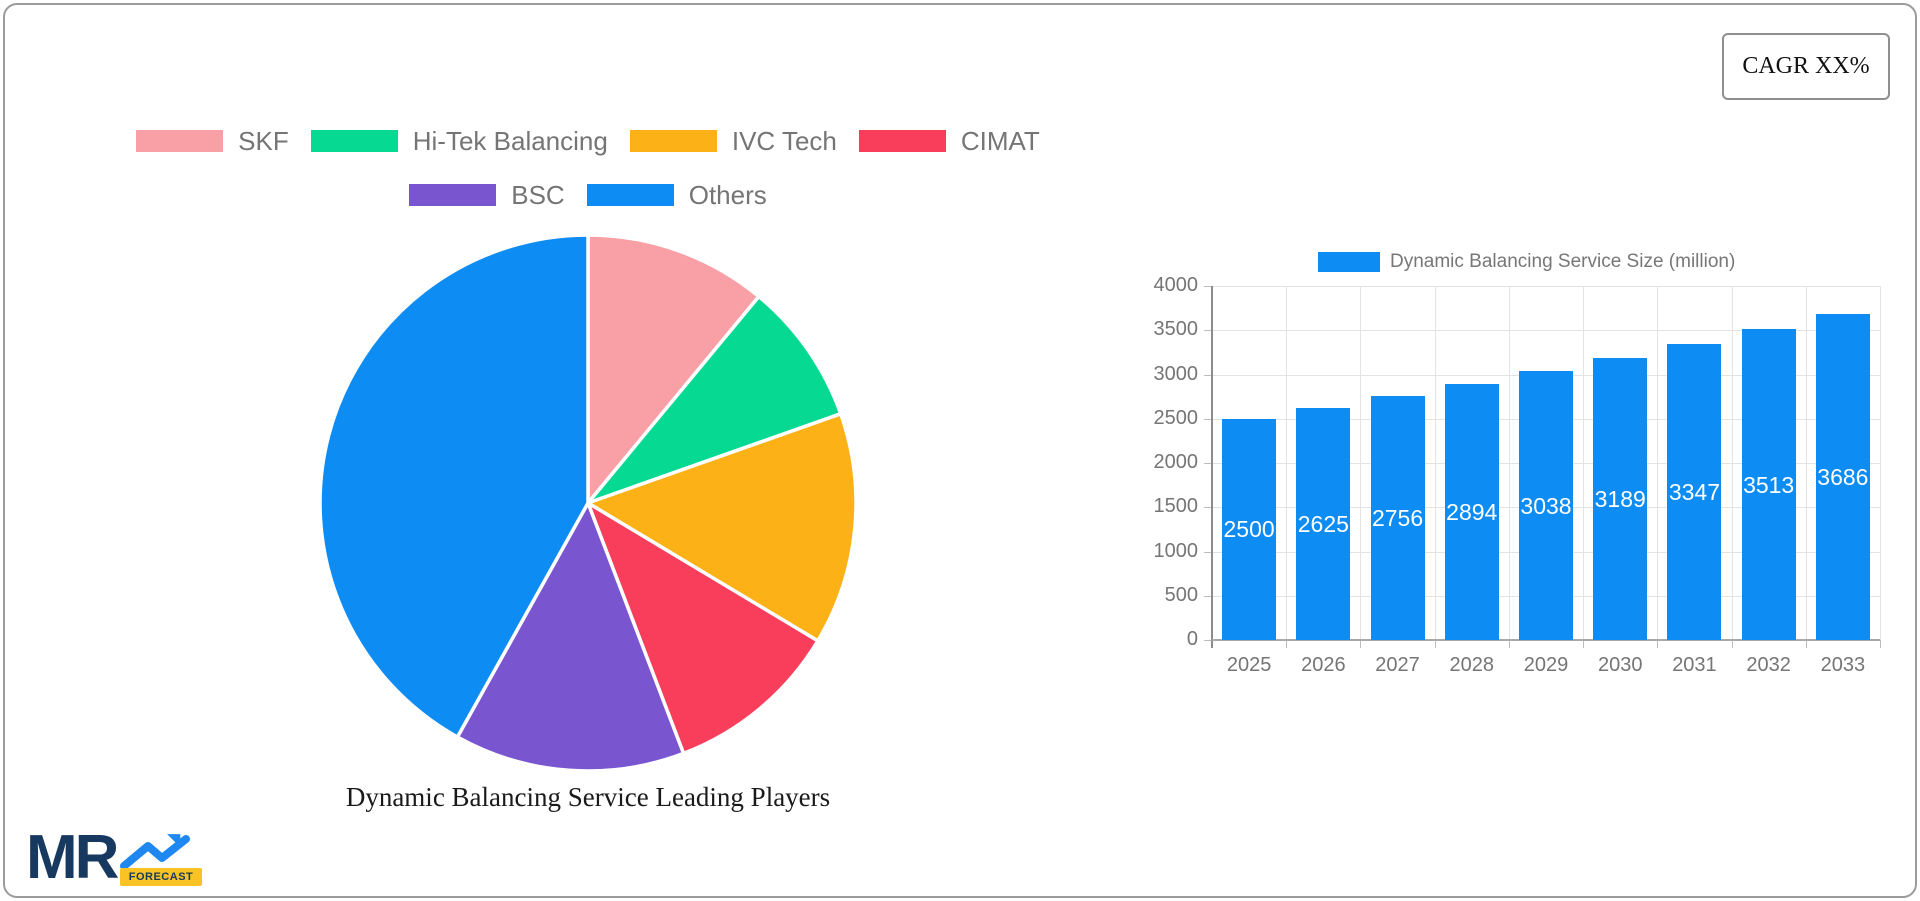  I want to click on bar-2030, so click(1620, 498).